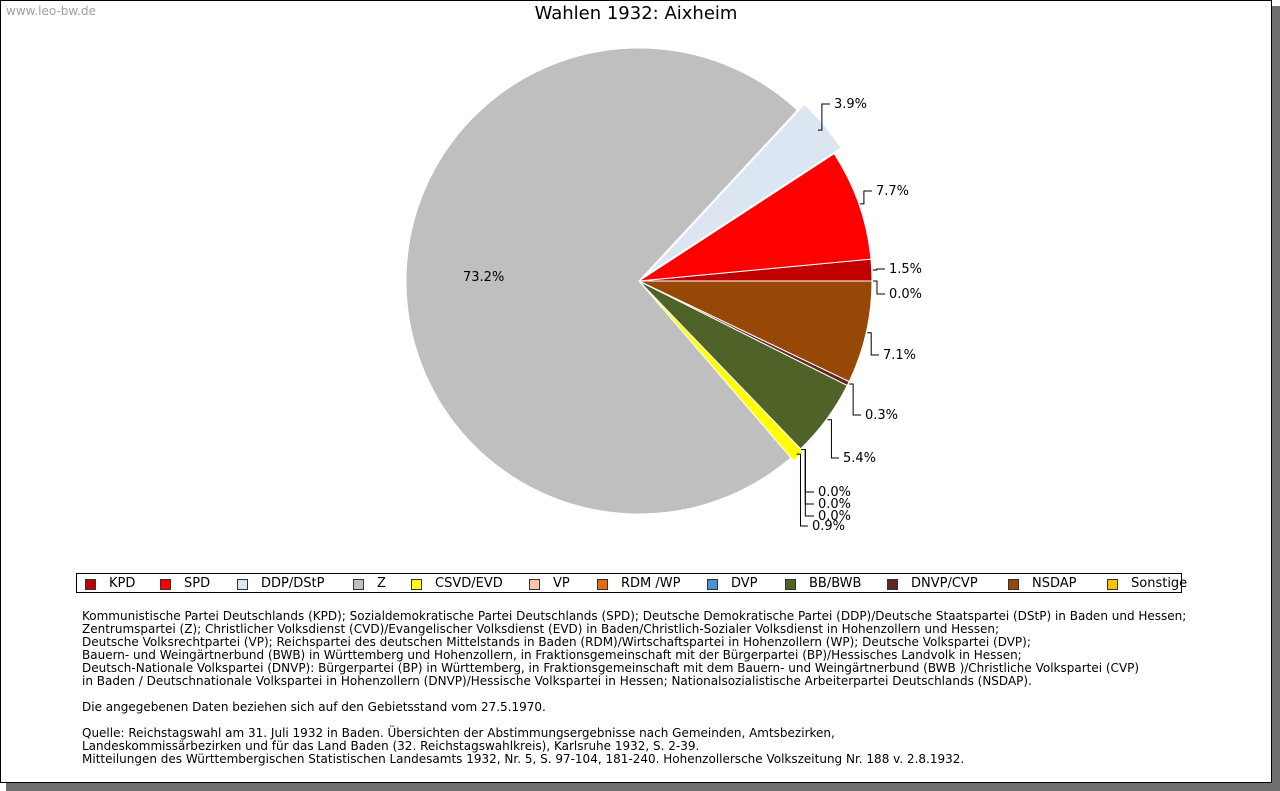 The width and height of the screenshot is (1280, 791). I want to click on pie-data-label: 7.7%, so click(892, 191).